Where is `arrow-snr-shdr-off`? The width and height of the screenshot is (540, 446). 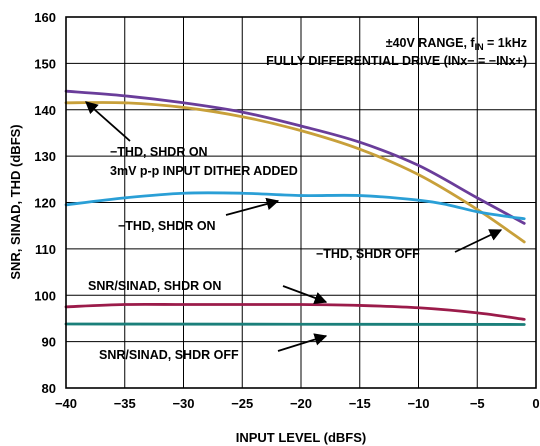
arrow-snr-shdr-off is located at coordinates (302, 342).